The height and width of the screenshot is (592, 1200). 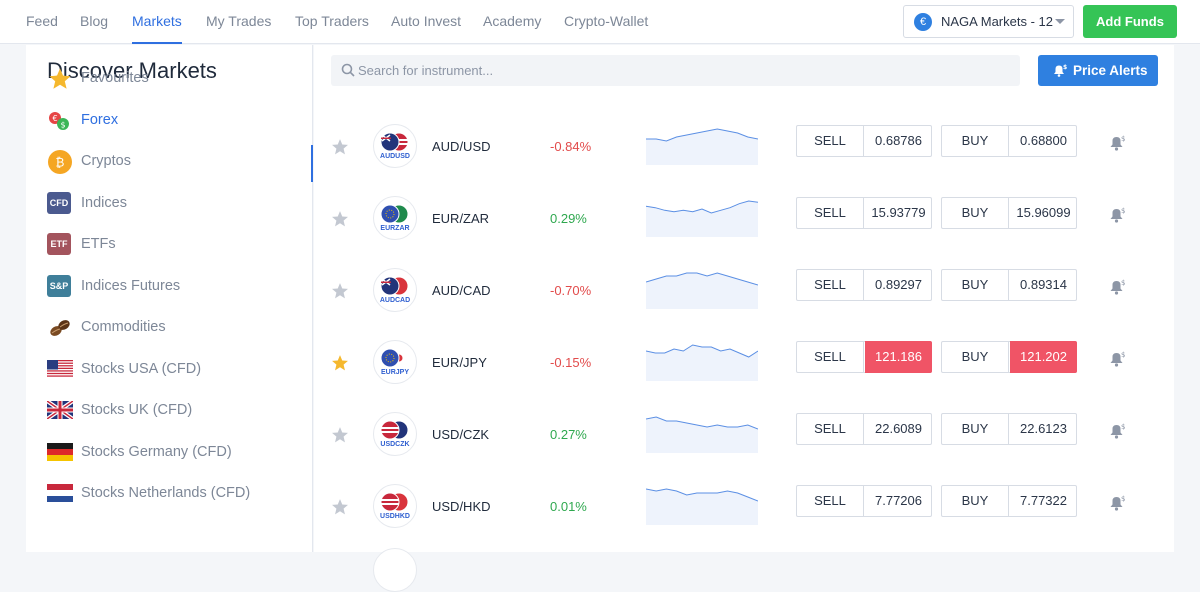 I want to click on sidebar-item-label: Forex, so click(x=100, y=120).